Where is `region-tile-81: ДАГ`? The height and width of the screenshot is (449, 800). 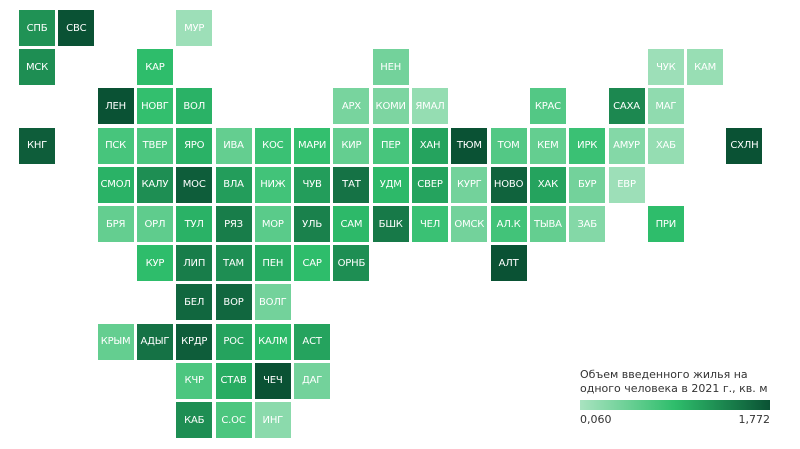 region-tile-81: ДАГ is located at coordinates (312, 380).